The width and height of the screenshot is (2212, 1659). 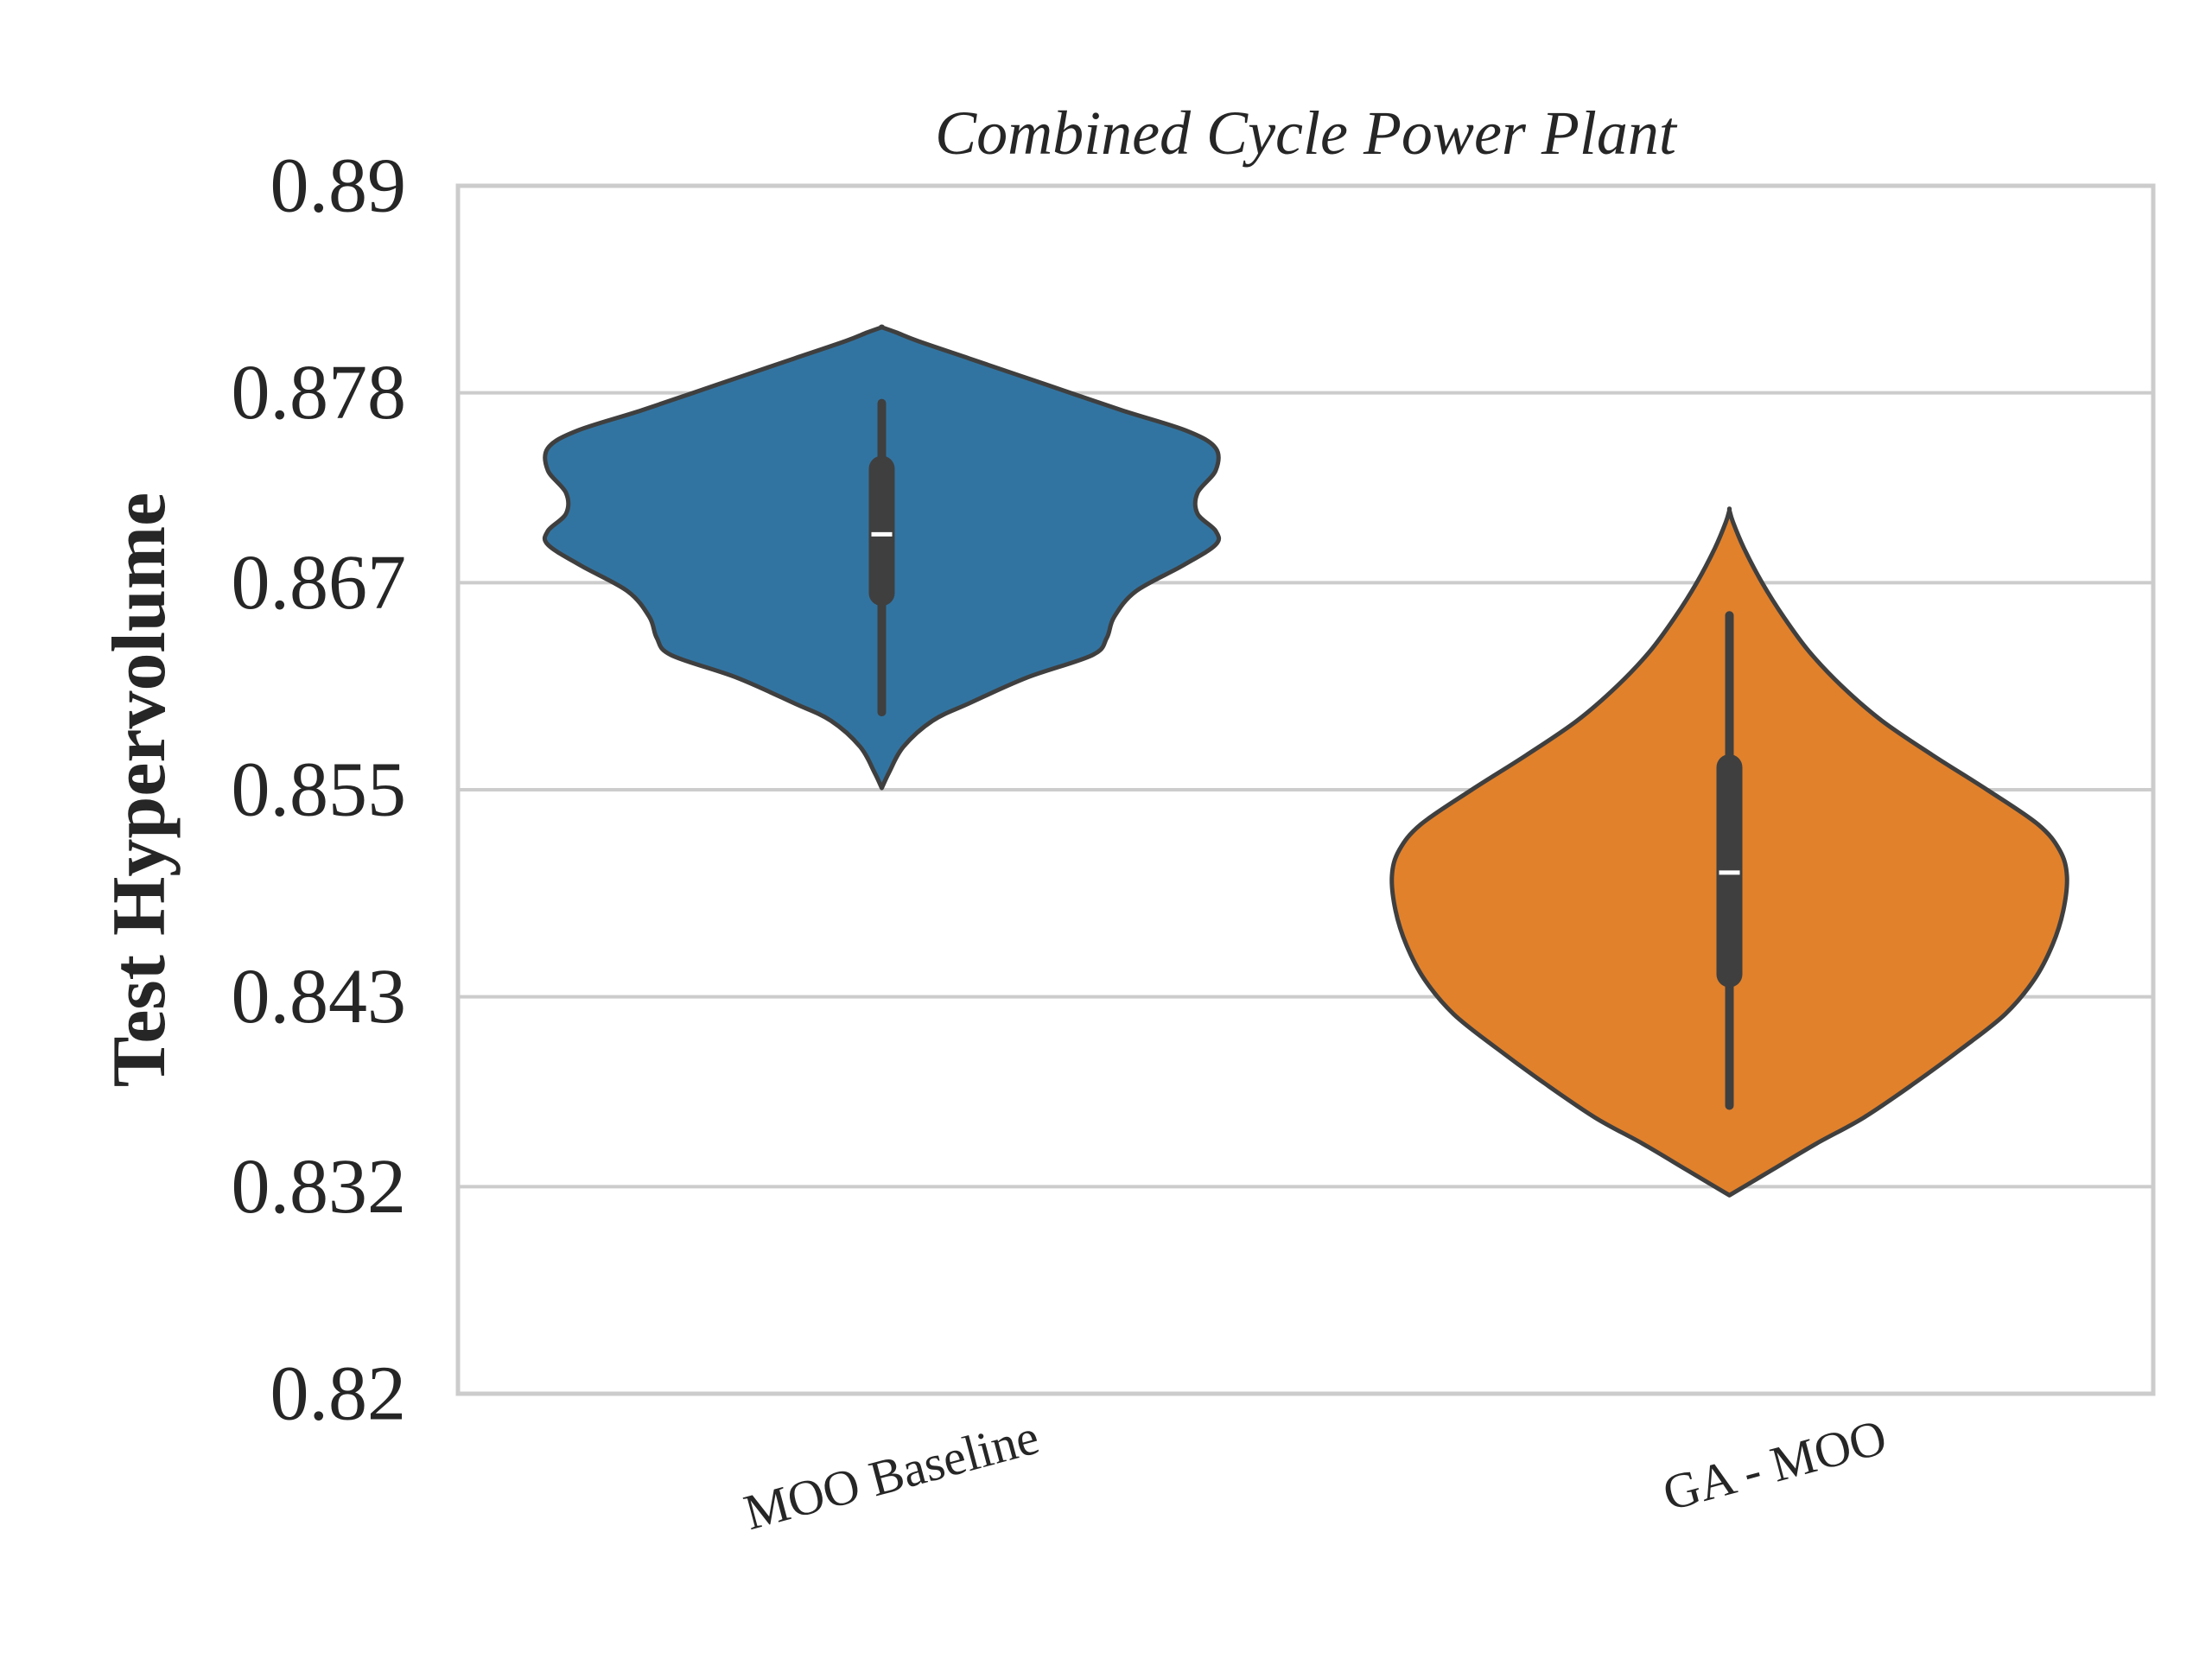 I want to click on y-tick-label: 0.855, so click(x=319, y=790).